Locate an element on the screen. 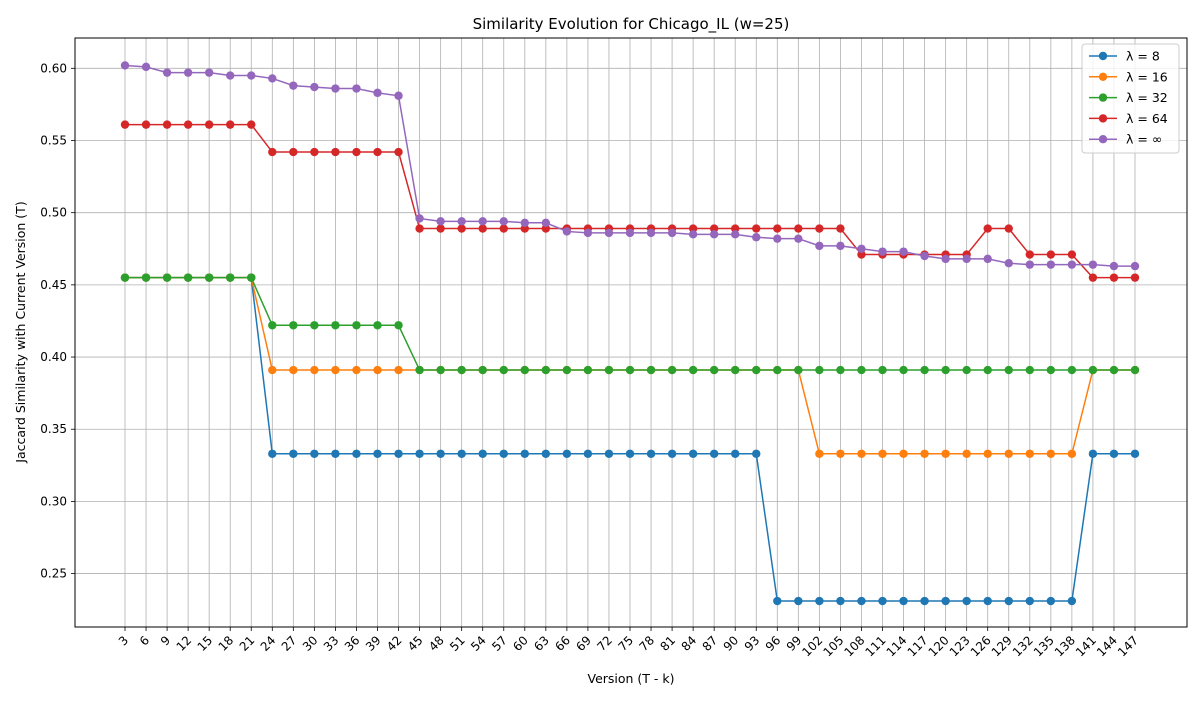 The height and width of the screenshot is (704, 1200). y-tick-label: 0.50 is located at coordinates (53, 213).